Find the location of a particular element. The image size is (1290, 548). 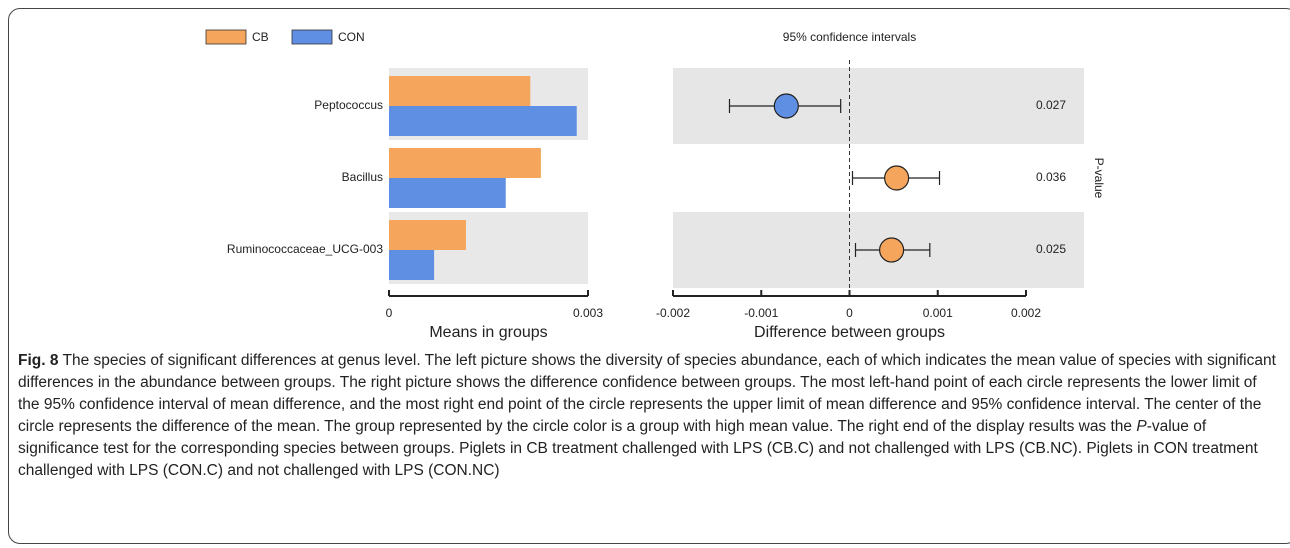

x-tick-label: 0.002 is located at coordinates (1026, 313).